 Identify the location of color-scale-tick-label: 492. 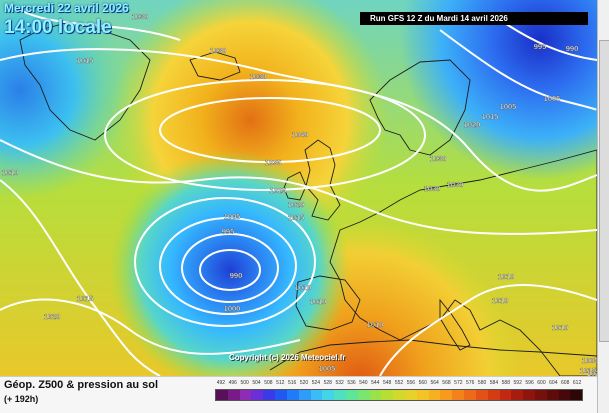
(221, 383).